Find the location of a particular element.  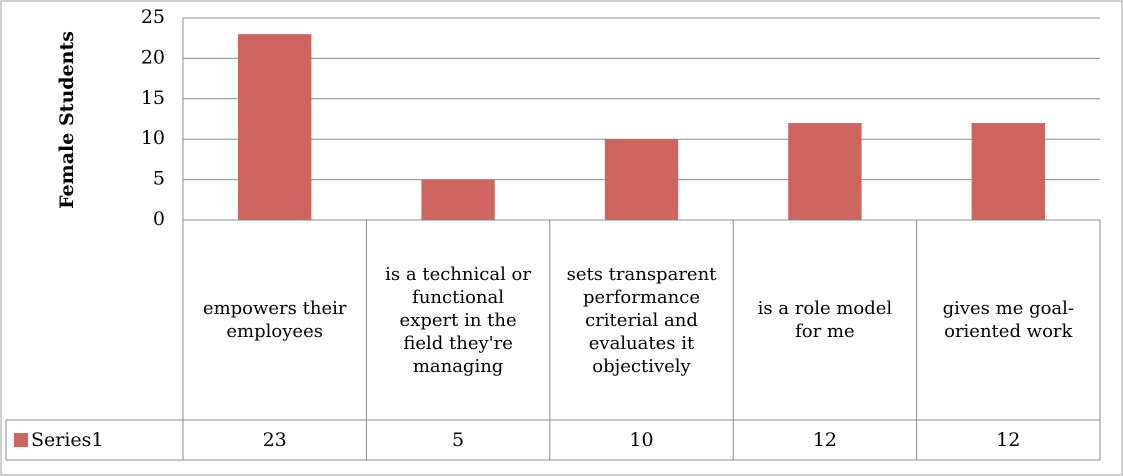

legend-label: Series1 is located at coordinates (67, 440).